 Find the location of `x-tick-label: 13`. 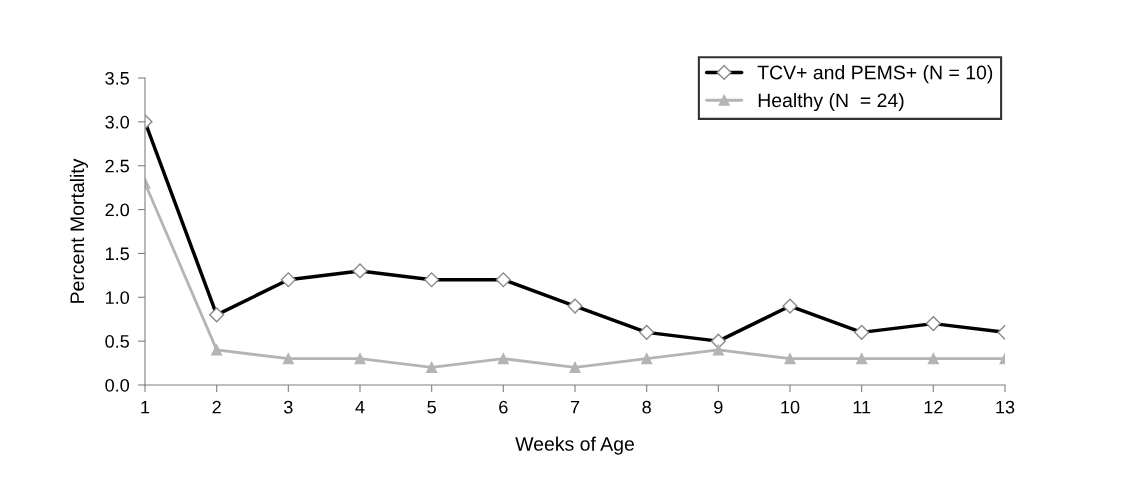

x-tick-label: 13 is located at coordinates (1005, 407).